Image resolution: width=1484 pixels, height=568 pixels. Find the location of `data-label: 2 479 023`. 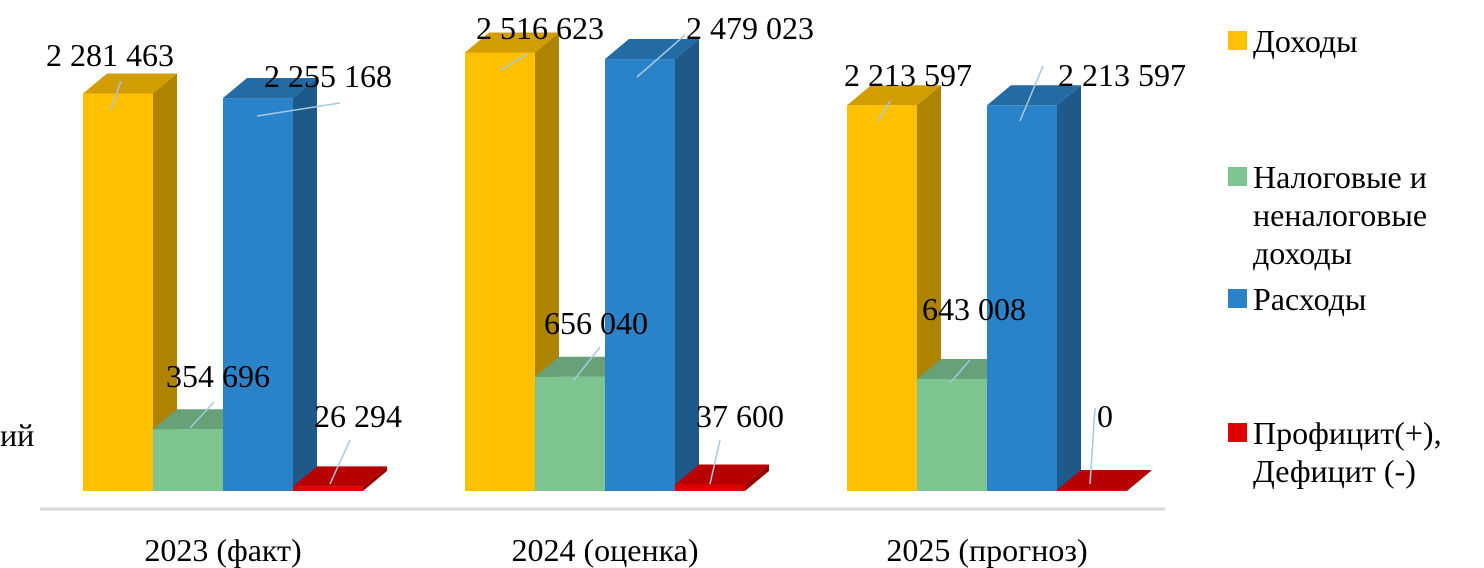

data-label: 2 479 023 is located at coordinates (750, 28).